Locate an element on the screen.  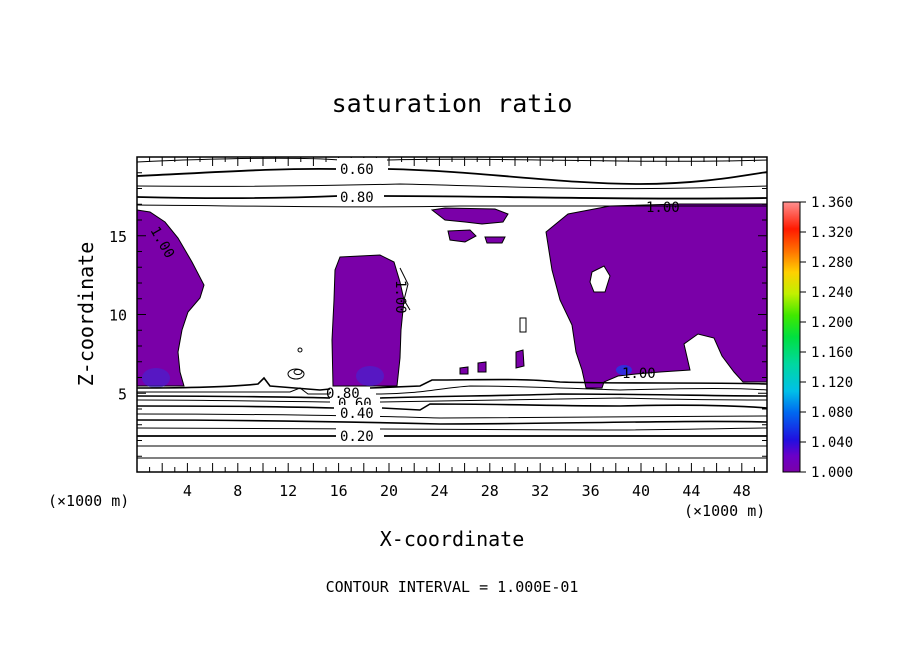
y-tick-labels: 5 10 15 is located at coordinates (118, 316).